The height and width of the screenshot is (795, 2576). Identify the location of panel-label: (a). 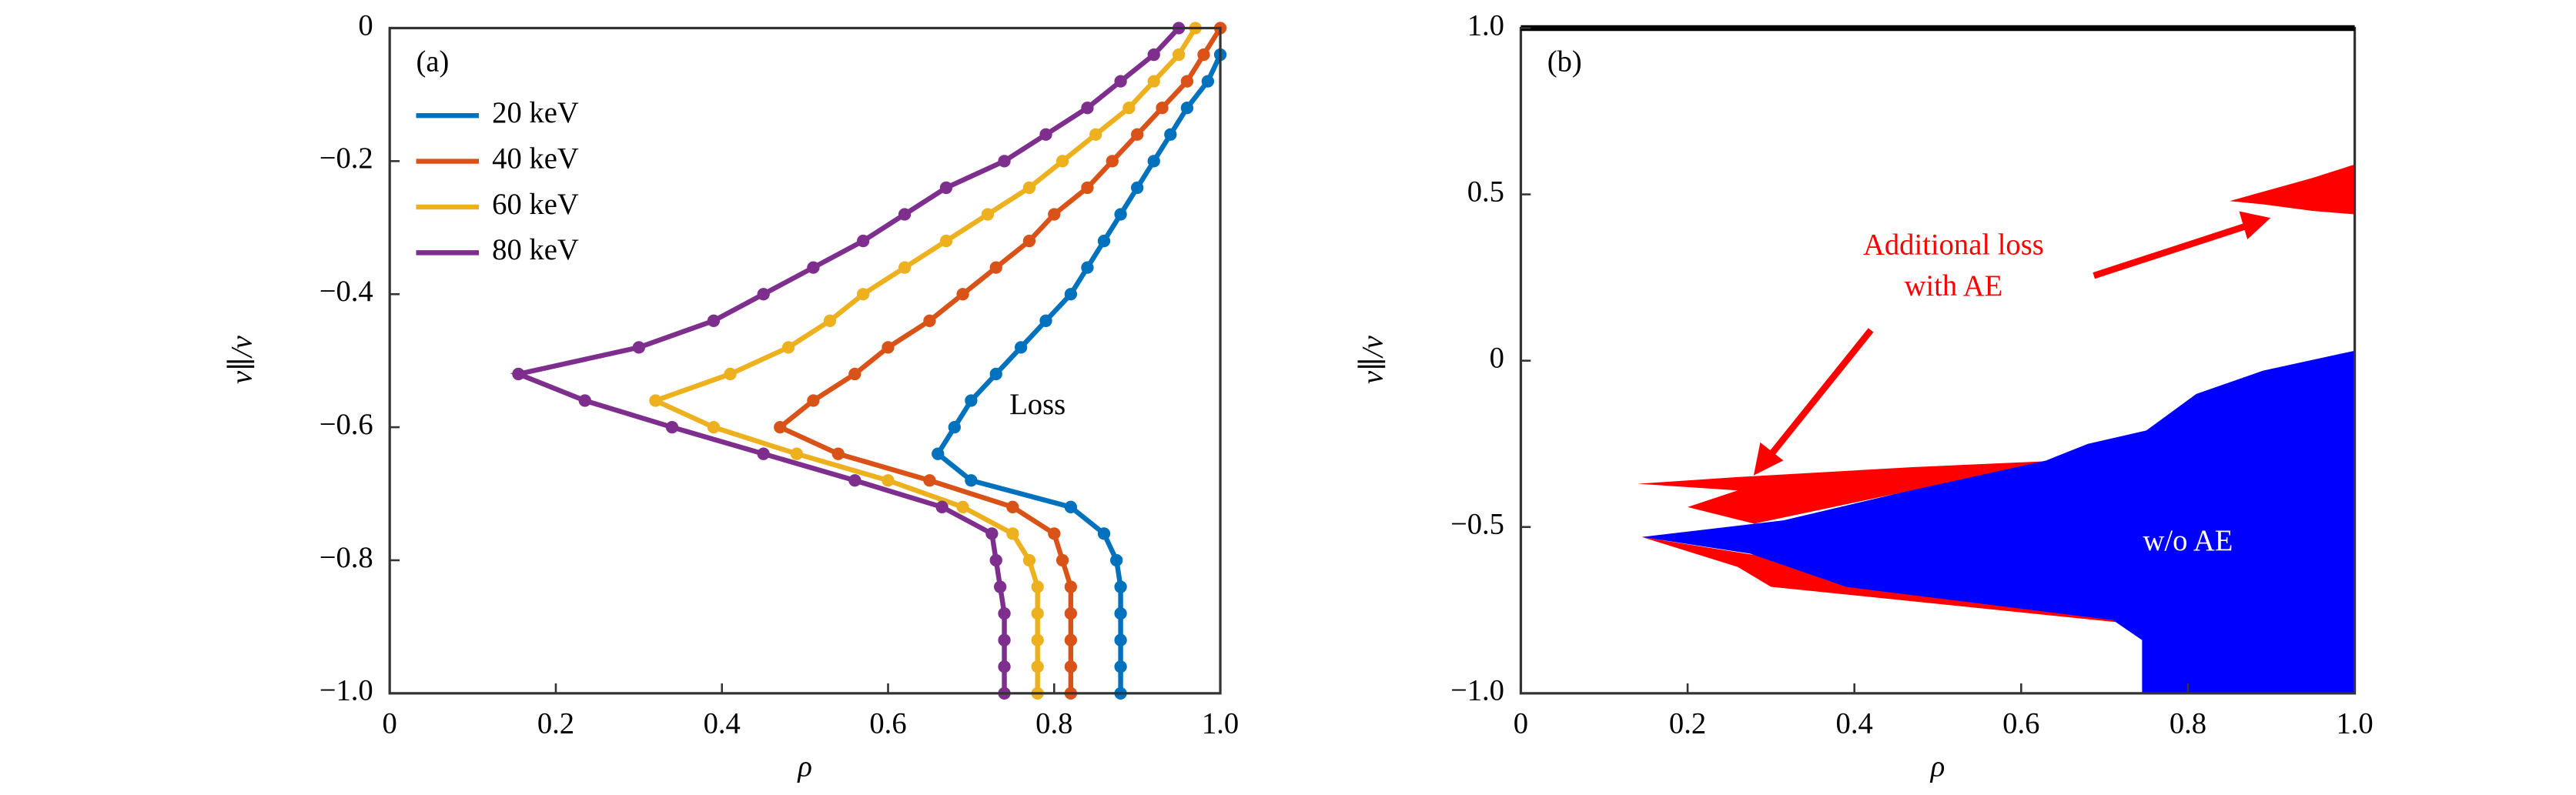
(434, 62).